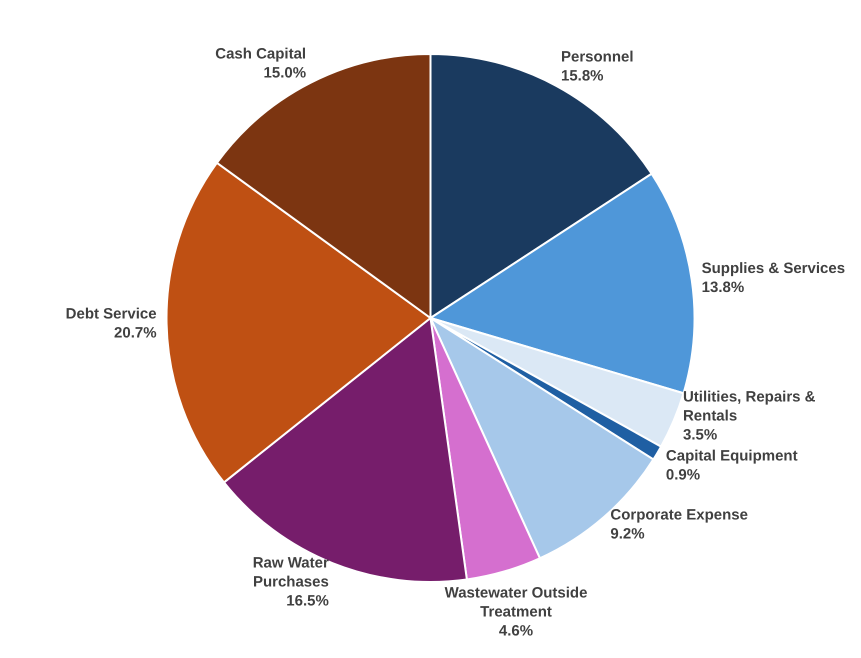 The image size is (861, 658). Describe the element at coordinates (700, 435) in the screenshot. I see `data-label: 3.5%` at that location.